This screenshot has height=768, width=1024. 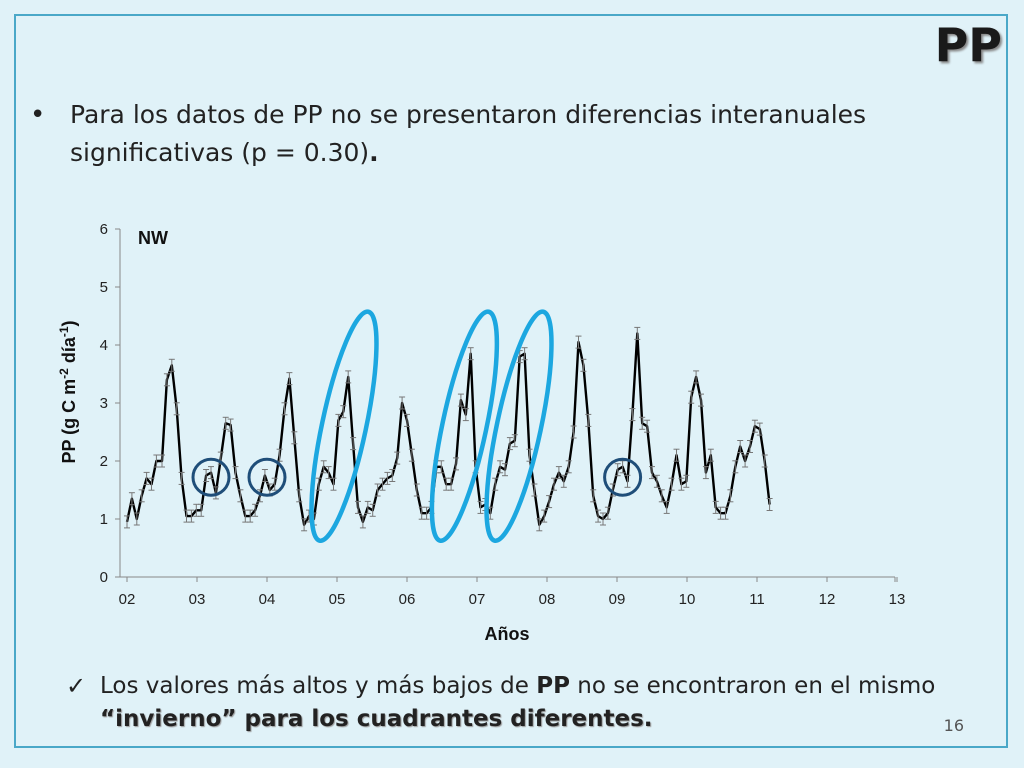 What do you see at coordinates (477, 599) in the screenshot?
I see `x-tick-label: 07` at bounding box center [477, 599].